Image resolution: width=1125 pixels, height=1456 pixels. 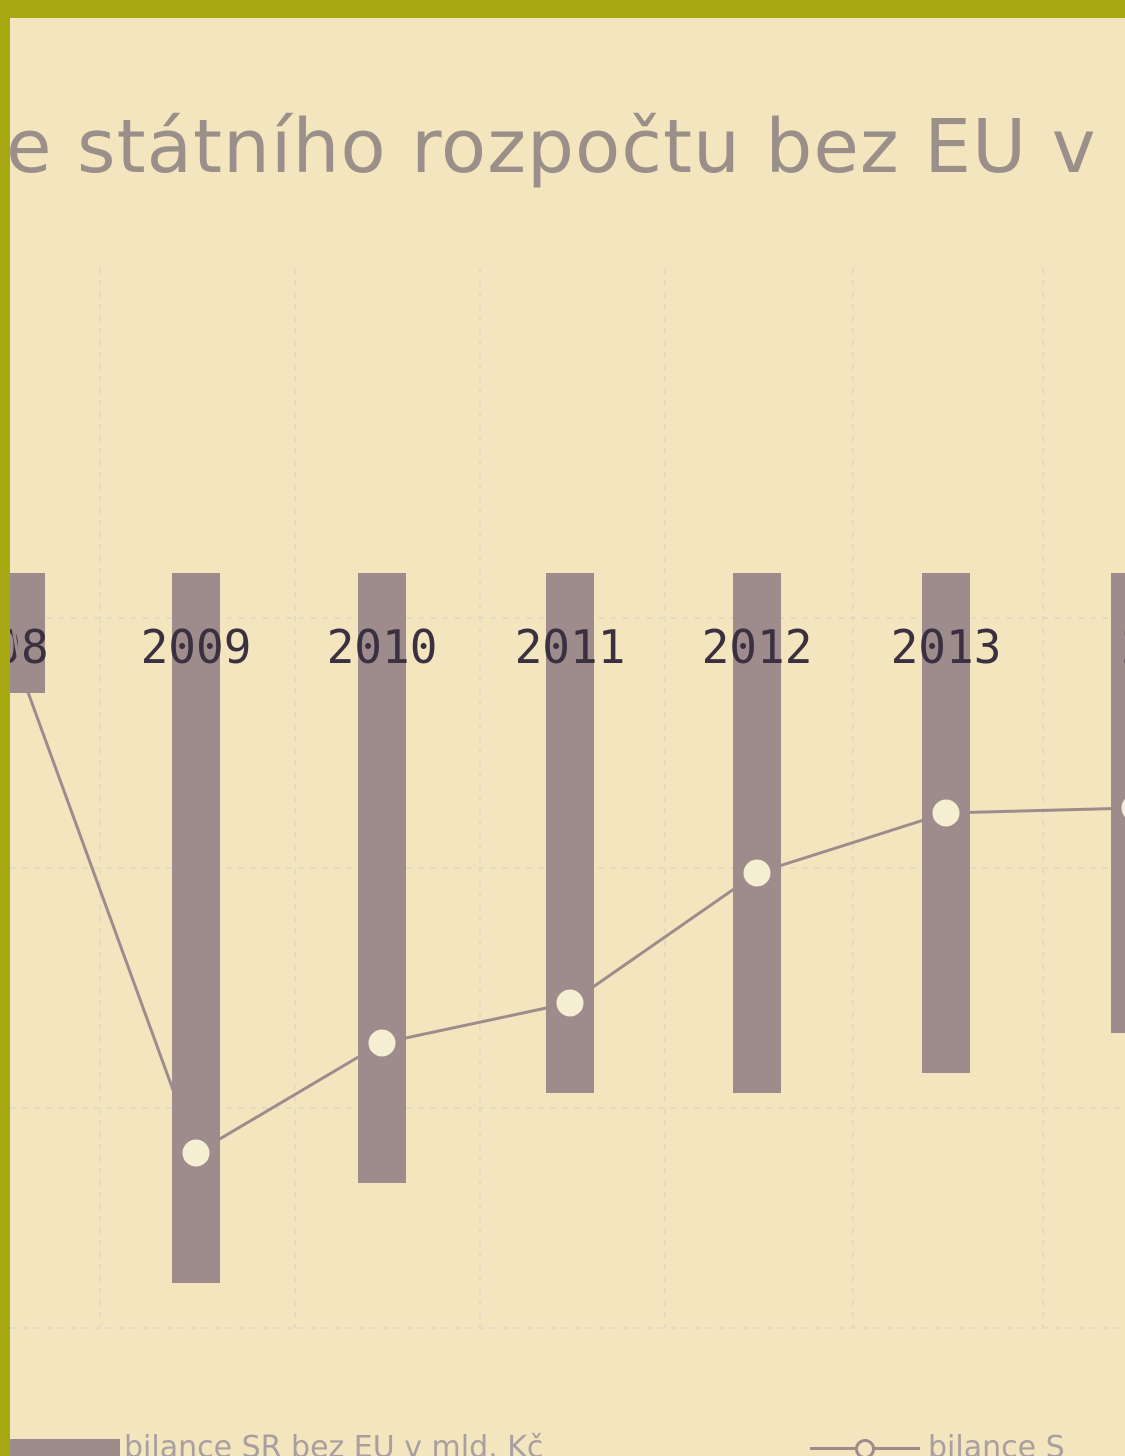 I want to click on x-tick-label: 2012, so click(x=757, y=647).